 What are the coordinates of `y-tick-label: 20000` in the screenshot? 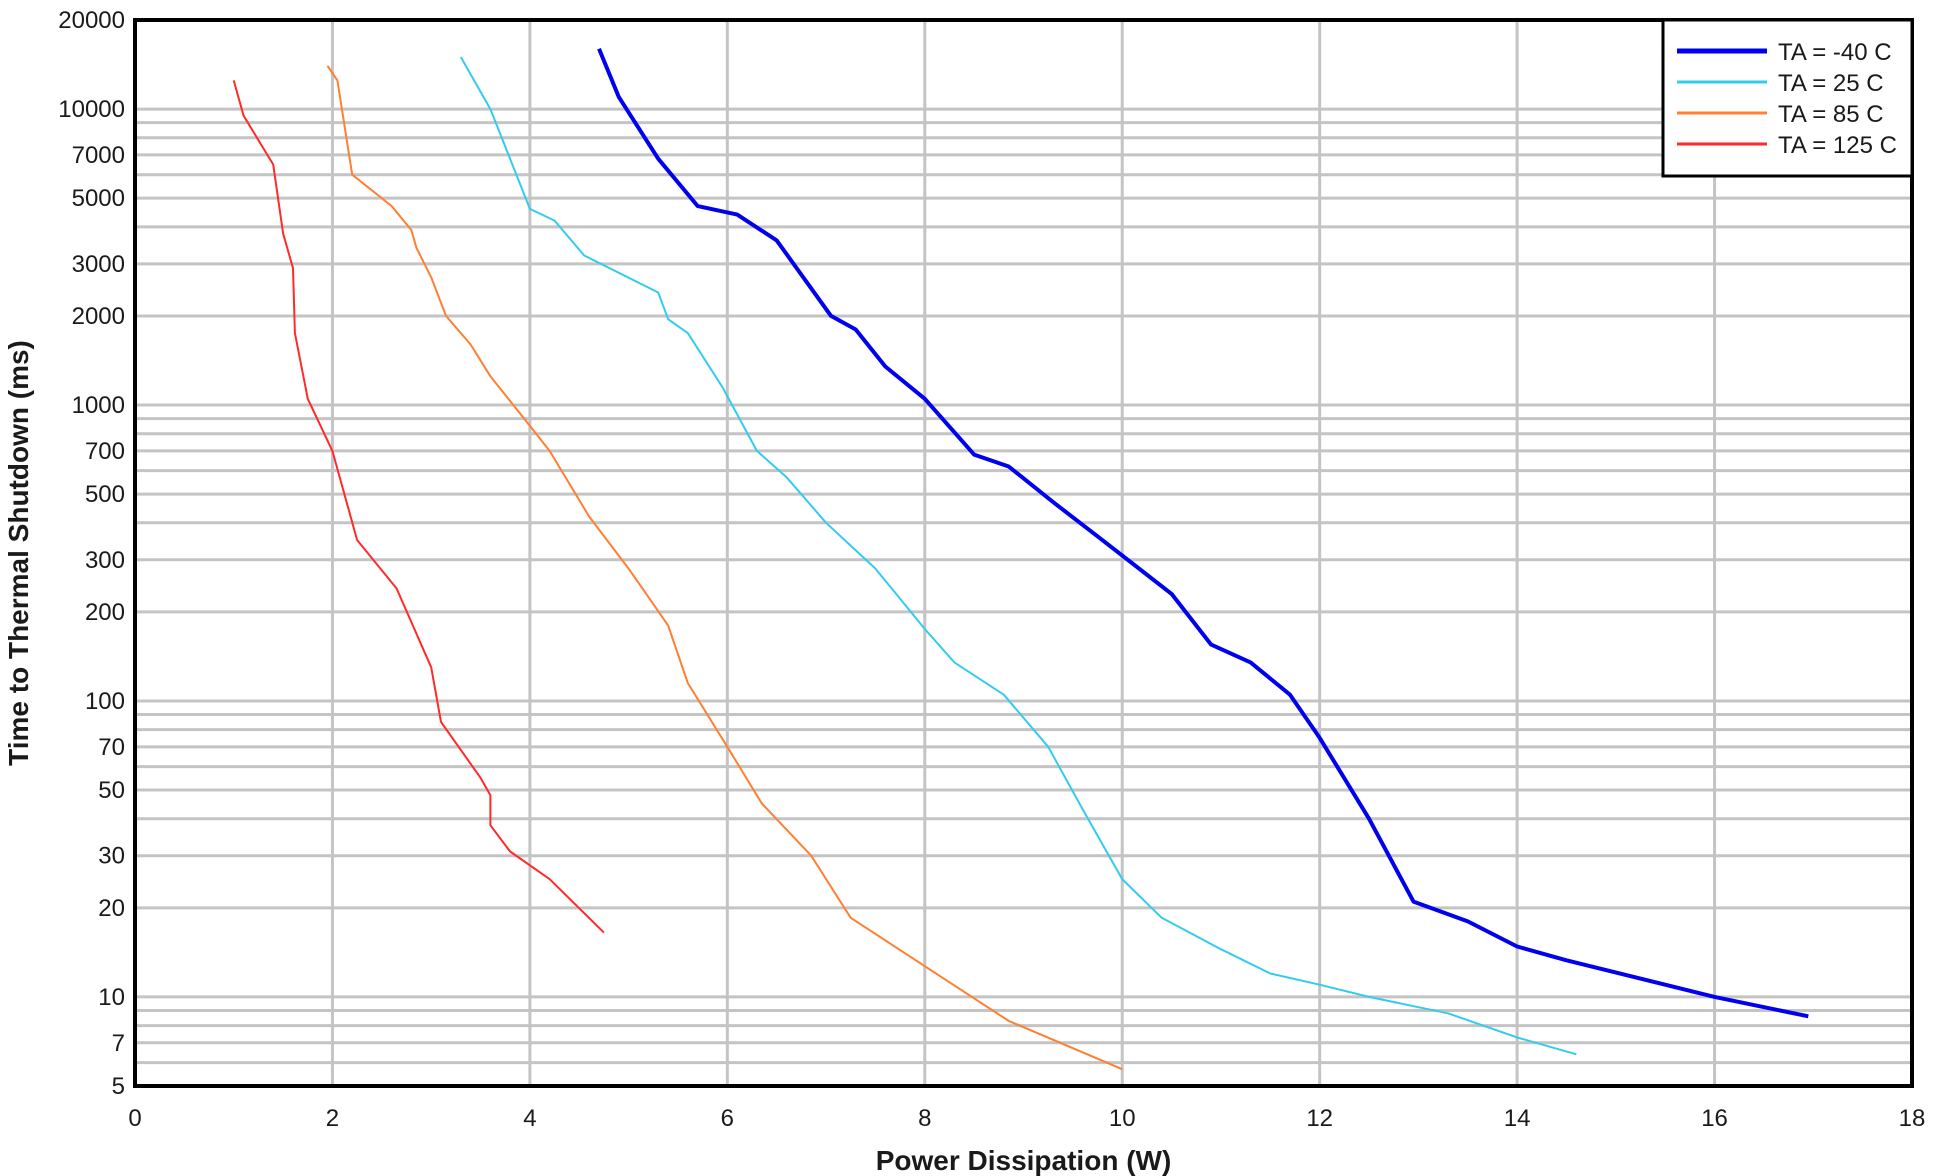 It's located at (91, 20).